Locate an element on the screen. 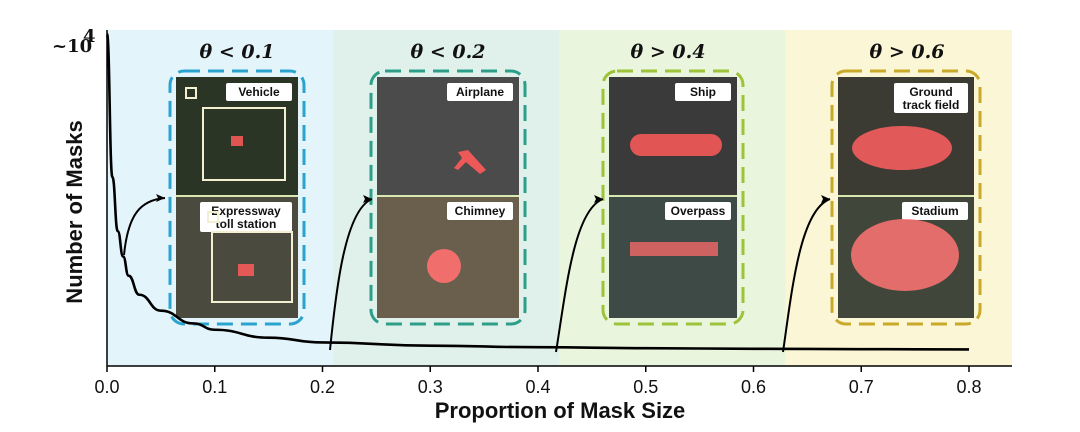 This screenshot has height=432, width=1080. toll-station-source-frame is located at coordinates (213, 217).